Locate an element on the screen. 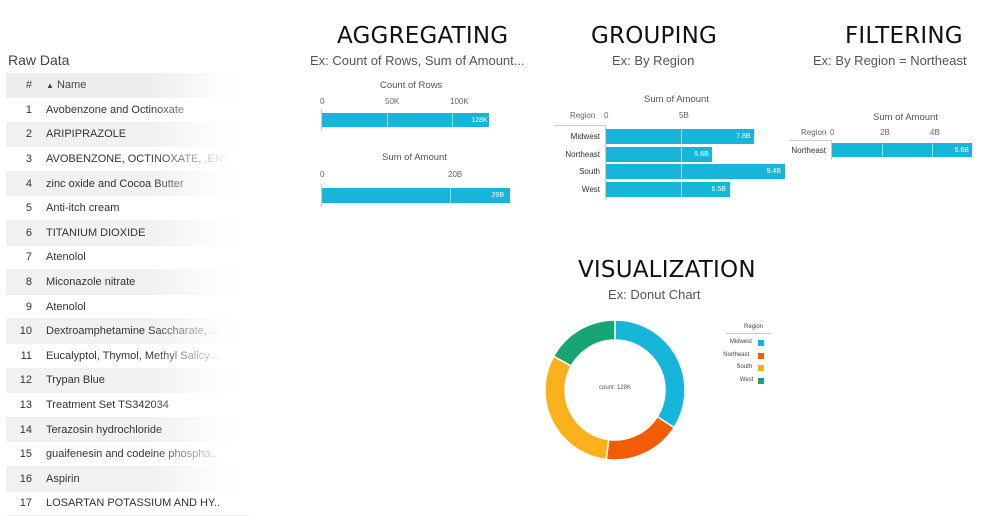 This screenshot has height=516, width=1000. donut-slice-south is located at coordinates (577, 407).